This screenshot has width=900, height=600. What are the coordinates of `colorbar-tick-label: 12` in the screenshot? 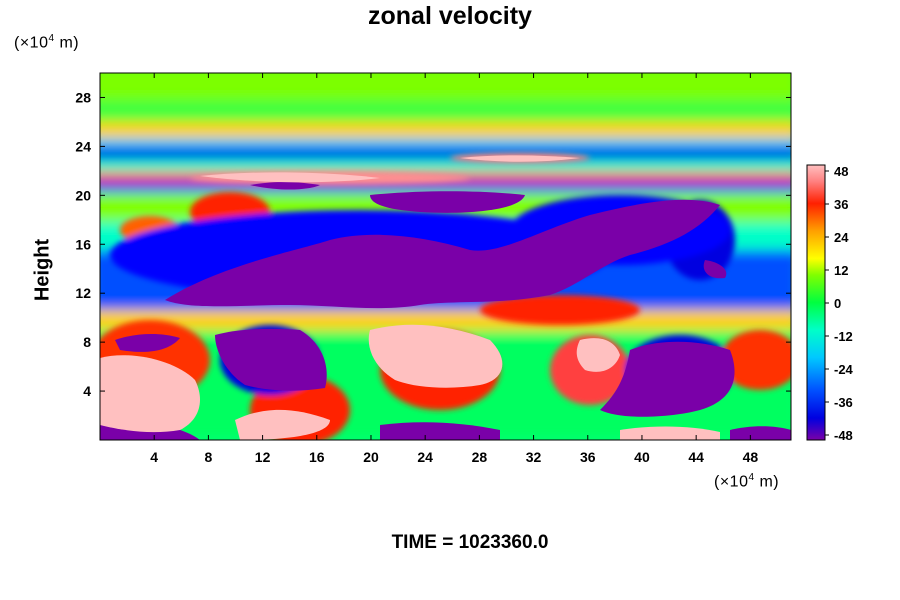 It's located at (841, 270).